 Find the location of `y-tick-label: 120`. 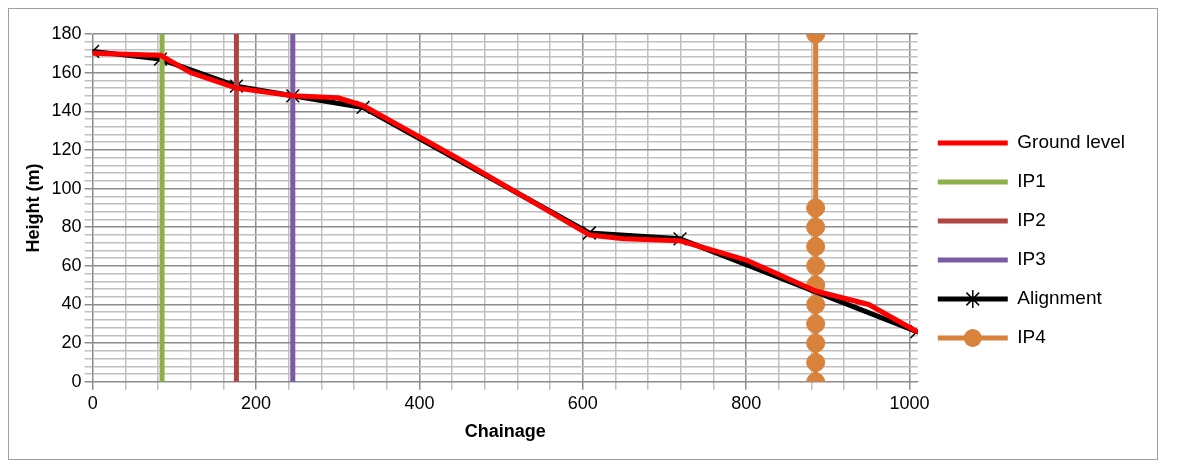

y-tick-label: 120 is located at coordinates (66, 148).